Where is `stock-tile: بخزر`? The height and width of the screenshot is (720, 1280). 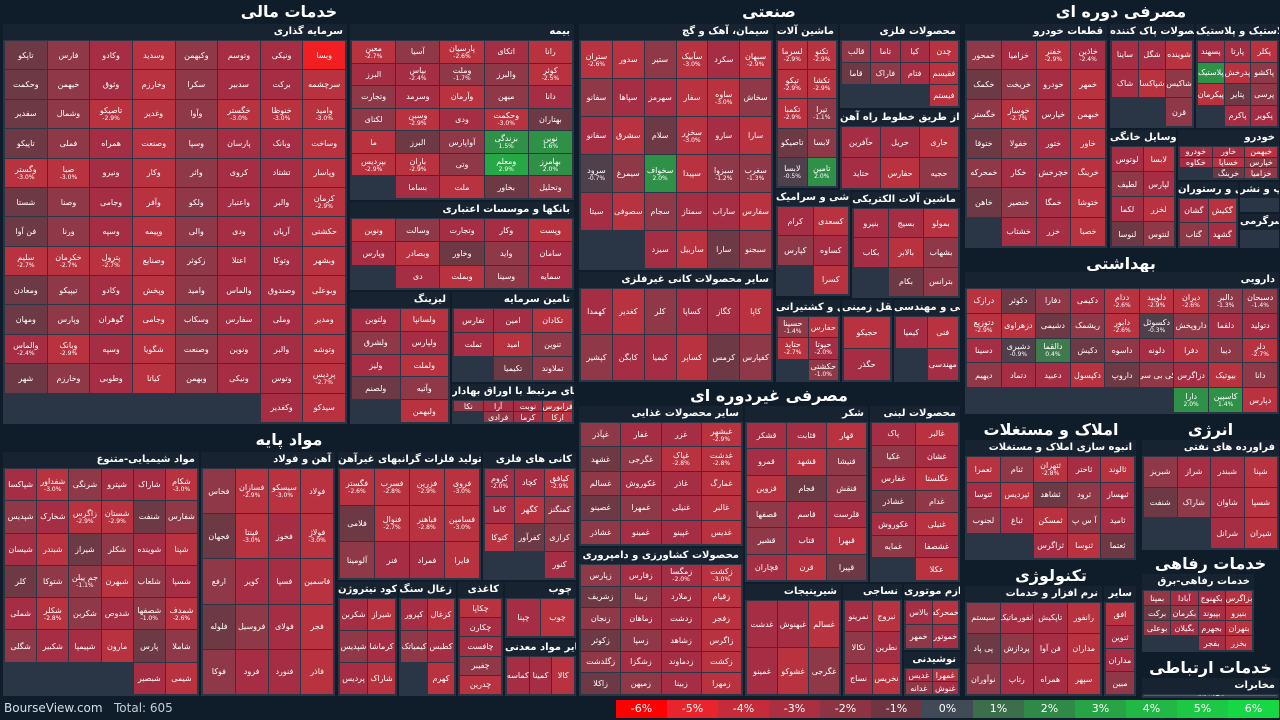
stock-tile: بخزر is located at coordinates (1238, 643).